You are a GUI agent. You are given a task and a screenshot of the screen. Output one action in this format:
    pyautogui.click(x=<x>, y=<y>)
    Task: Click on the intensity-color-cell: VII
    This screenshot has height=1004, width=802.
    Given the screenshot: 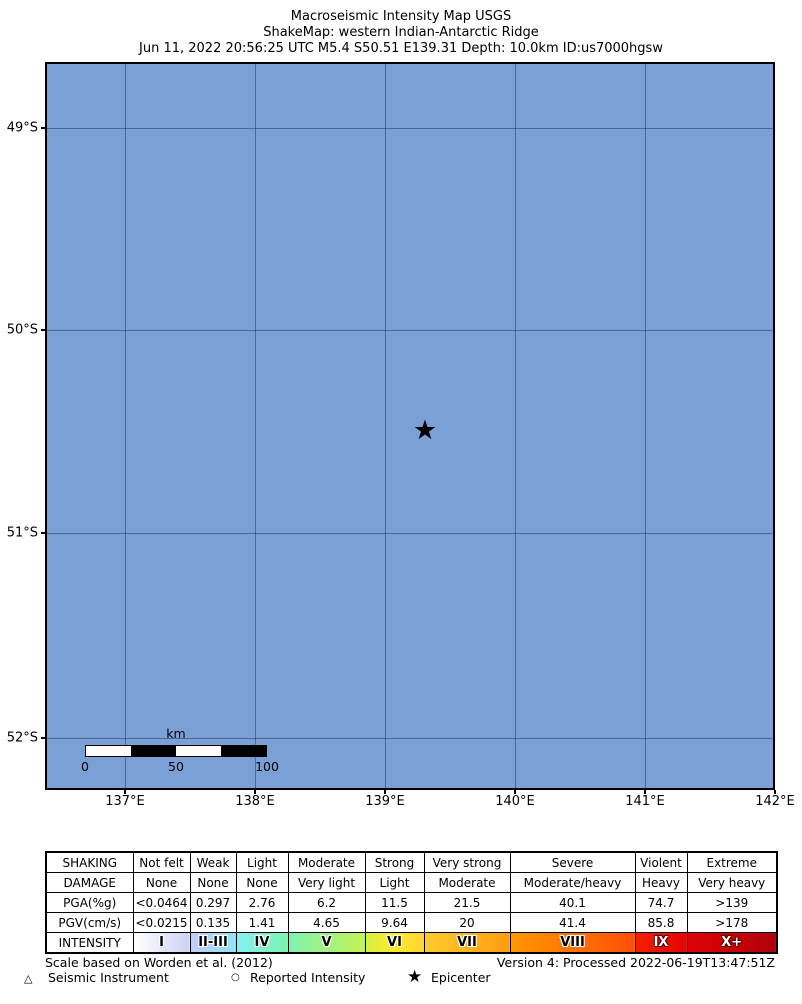 What is the action you would take?
    pyautogui.click(x=467, y=943)
    